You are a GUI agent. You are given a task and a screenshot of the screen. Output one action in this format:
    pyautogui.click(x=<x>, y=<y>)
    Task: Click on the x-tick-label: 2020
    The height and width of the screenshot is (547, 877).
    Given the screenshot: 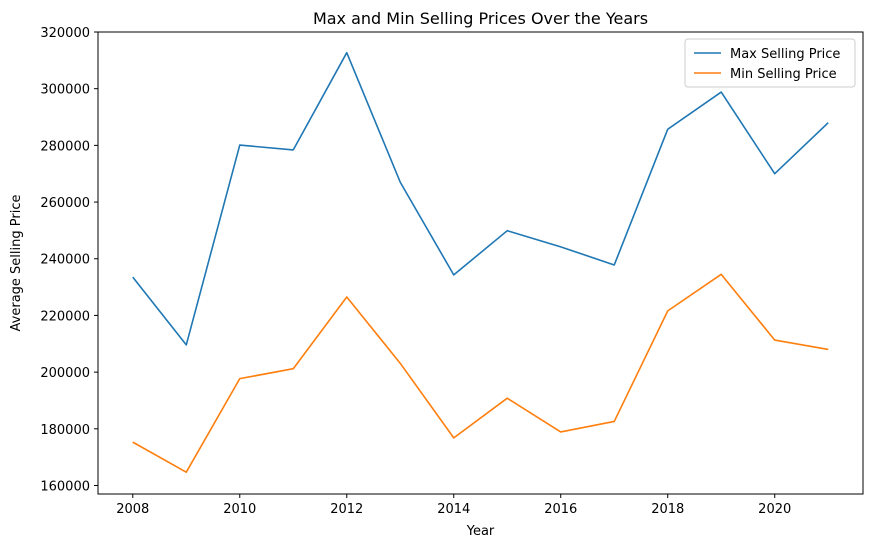 What is the action you would take?
    pyautogui.click(x=774, y=509)
    